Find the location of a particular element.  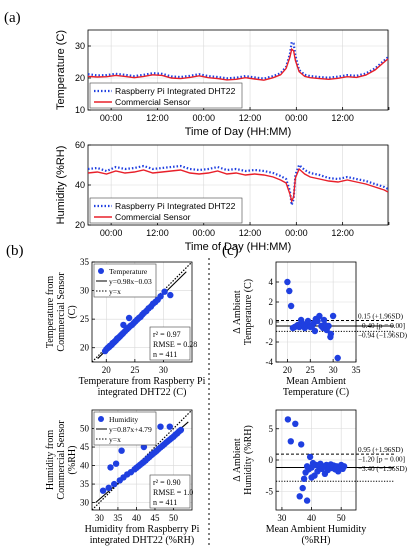

x-tick-label: 45 is located at coordinates (155, 518).